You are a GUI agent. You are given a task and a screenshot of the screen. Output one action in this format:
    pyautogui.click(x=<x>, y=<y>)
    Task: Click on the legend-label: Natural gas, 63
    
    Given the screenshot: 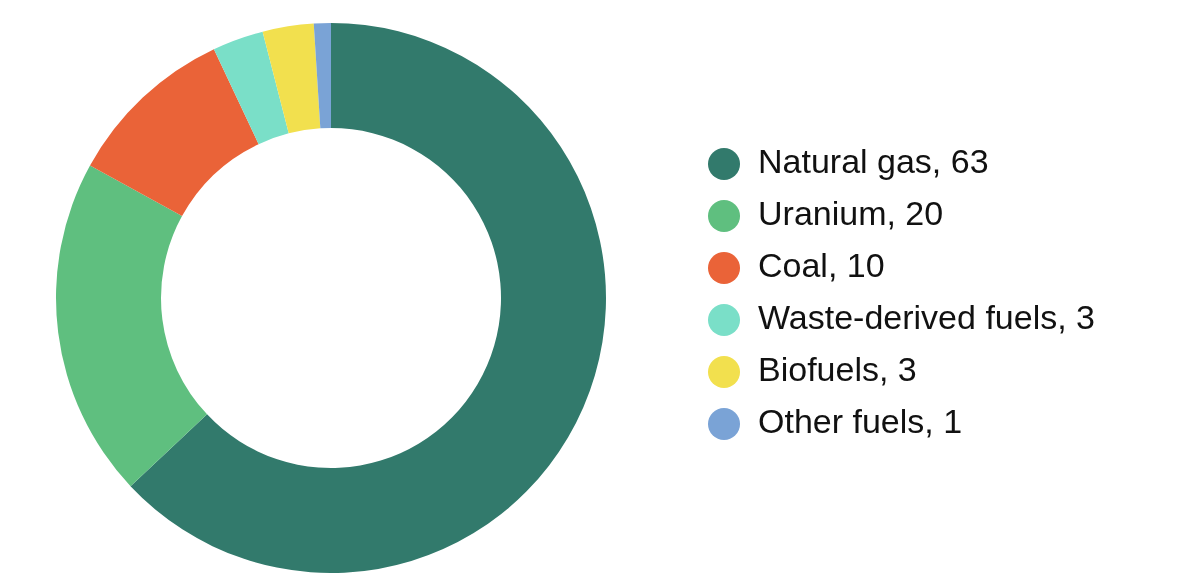 What is the action you would take?
    pyautogui.click(x=873, y=160)
    